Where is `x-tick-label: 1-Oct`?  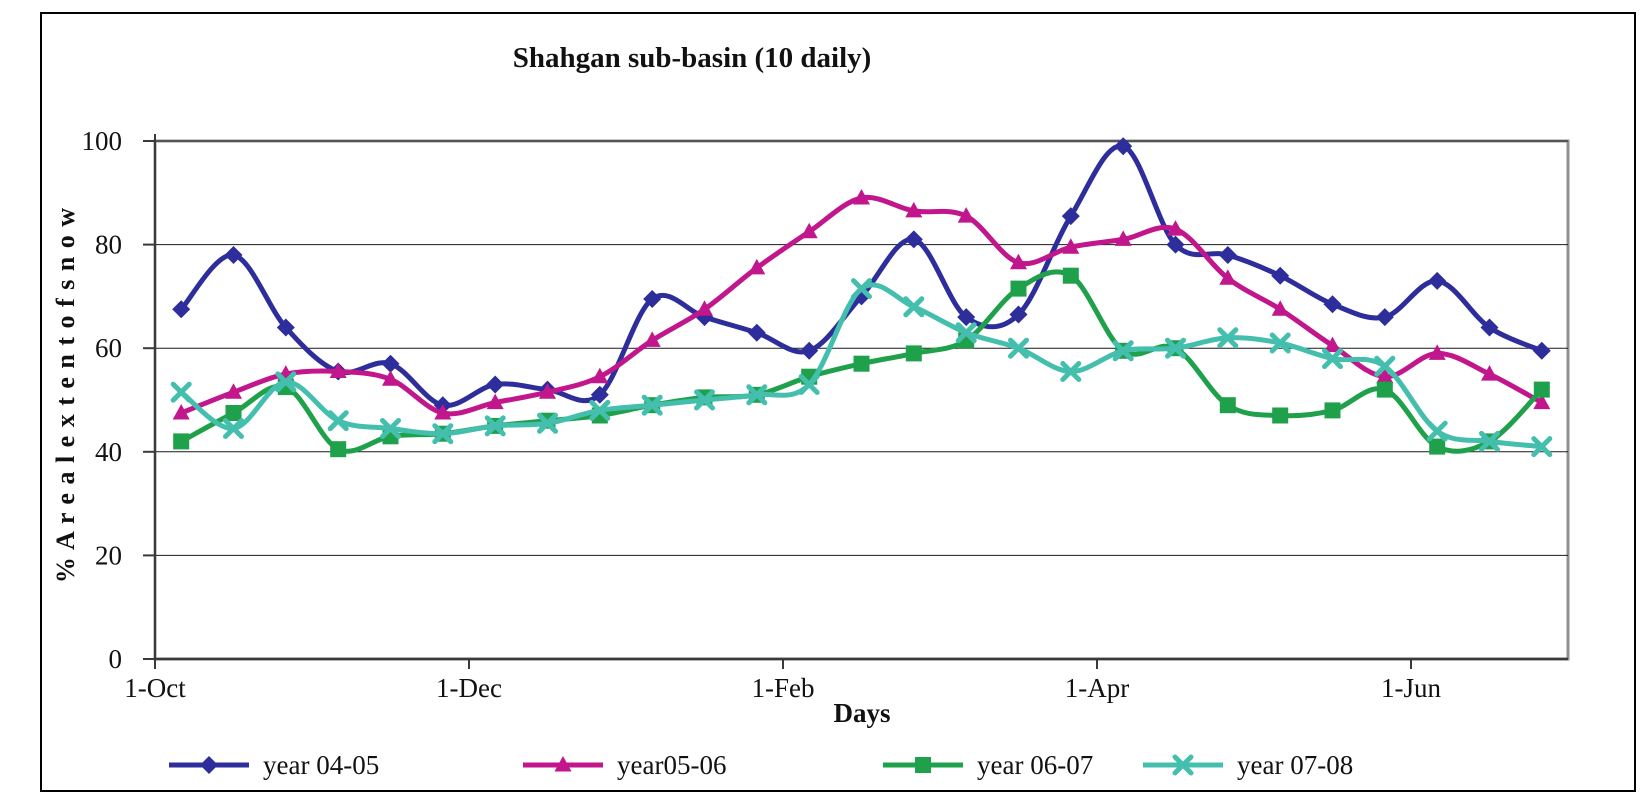 x-tick-label: 1-Oct is located at coordinates (155, 688).